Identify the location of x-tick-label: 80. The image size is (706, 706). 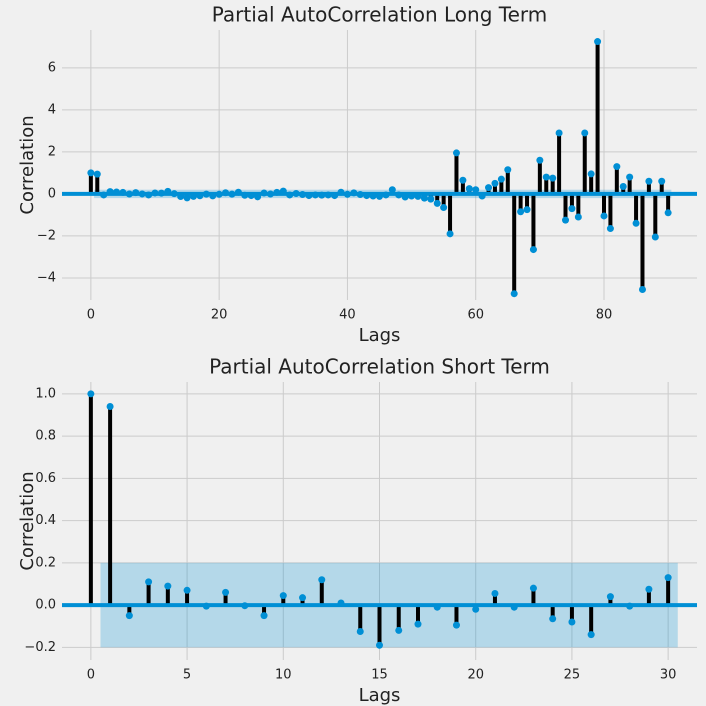
(604, 315).